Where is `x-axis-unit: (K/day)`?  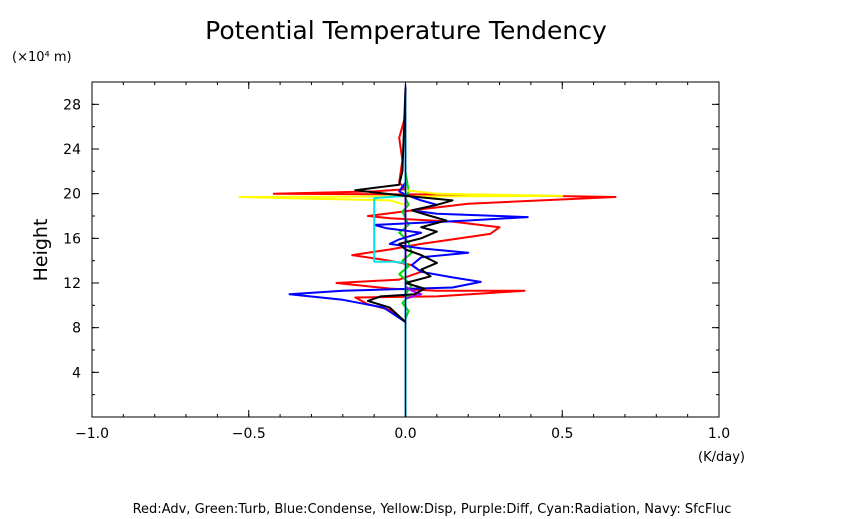 x-axis-unit: (K/day) is located at coordinates (721, 457).